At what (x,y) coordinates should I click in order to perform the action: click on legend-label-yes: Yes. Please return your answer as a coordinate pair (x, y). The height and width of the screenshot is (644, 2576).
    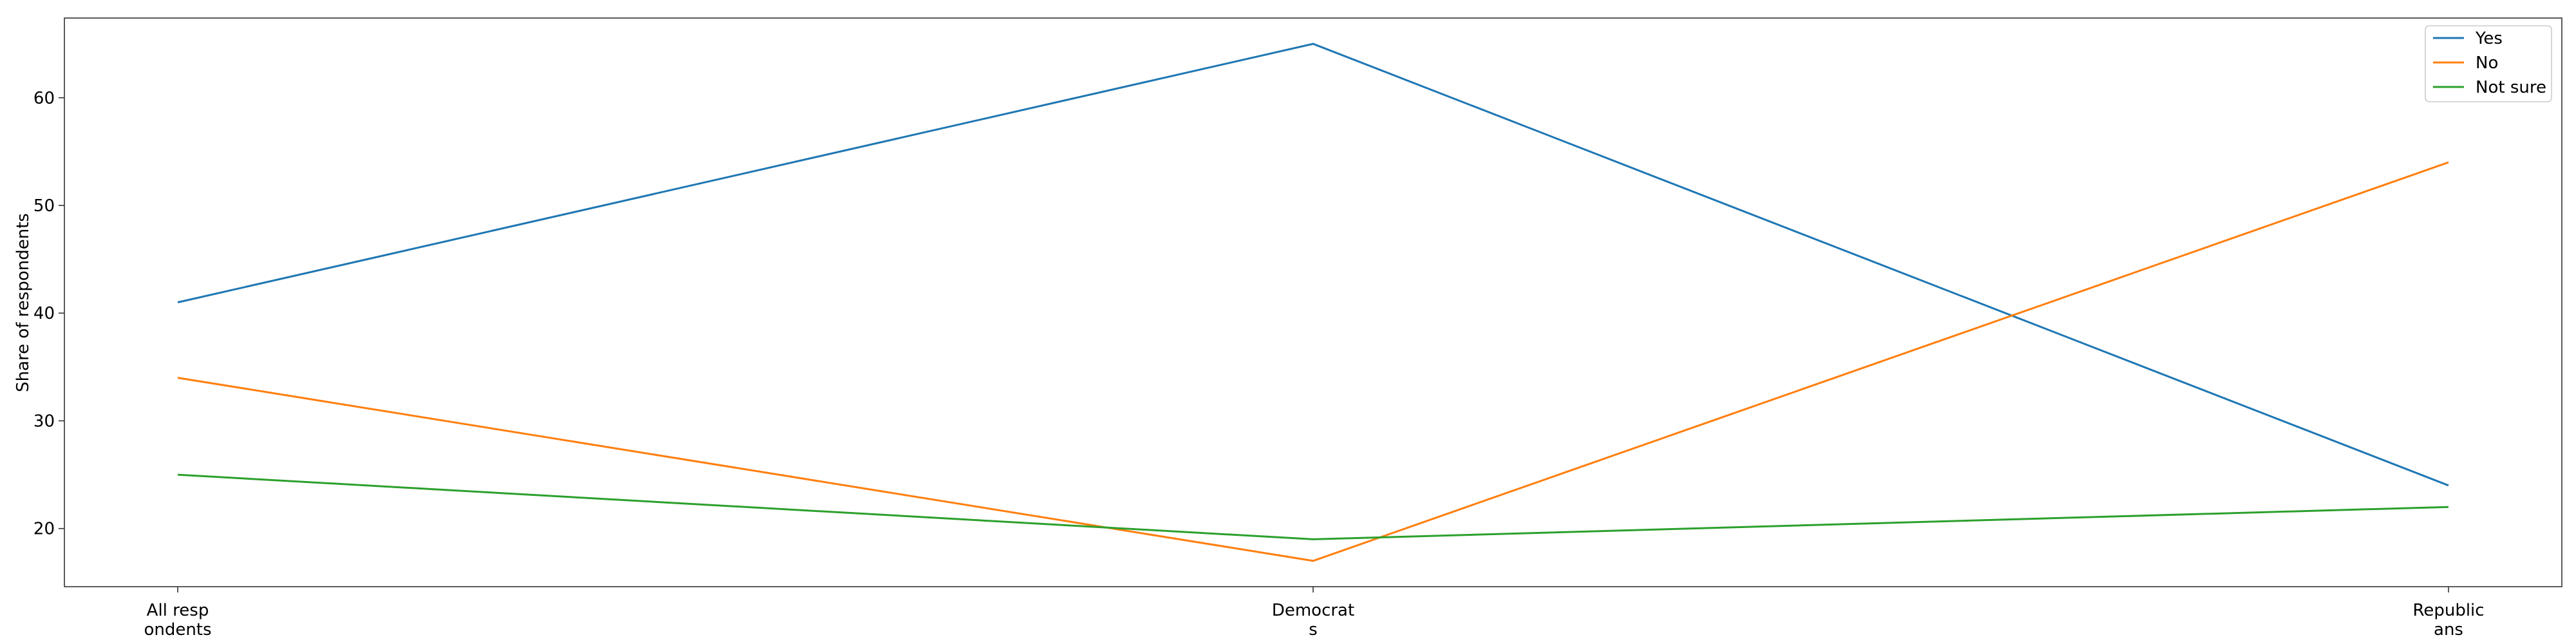
    Looking at the image, I should click on (2489, 38).